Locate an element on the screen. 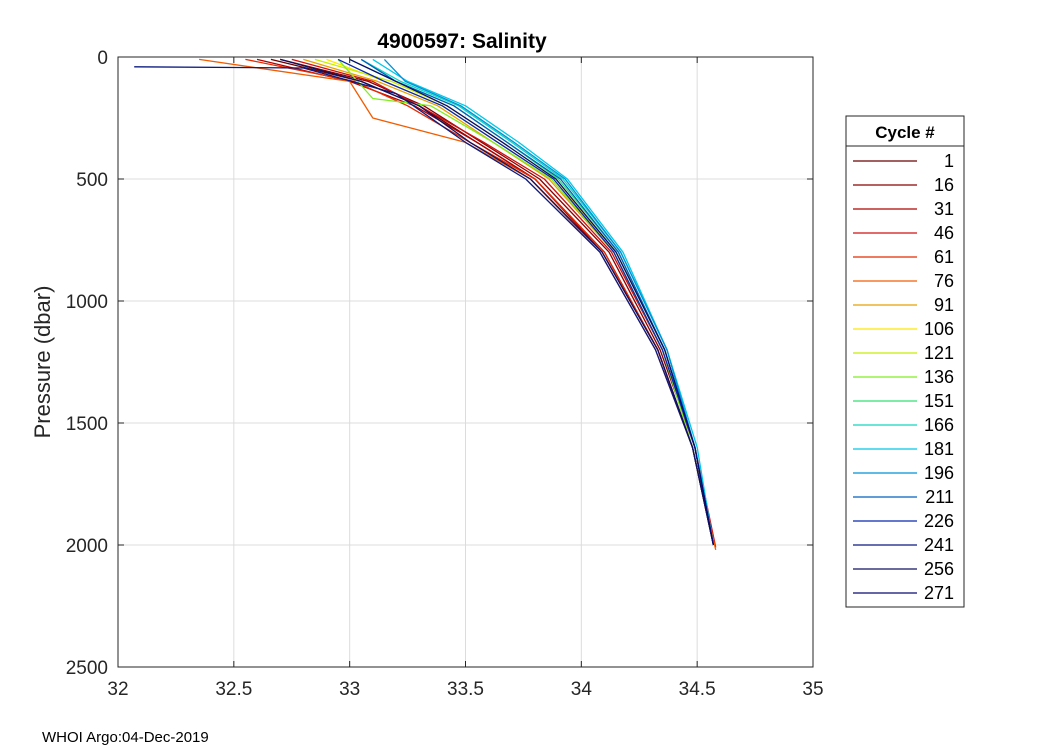 The image size is (1050, 750). legend-entry-label: 181 is located at coordinates (939, 449).